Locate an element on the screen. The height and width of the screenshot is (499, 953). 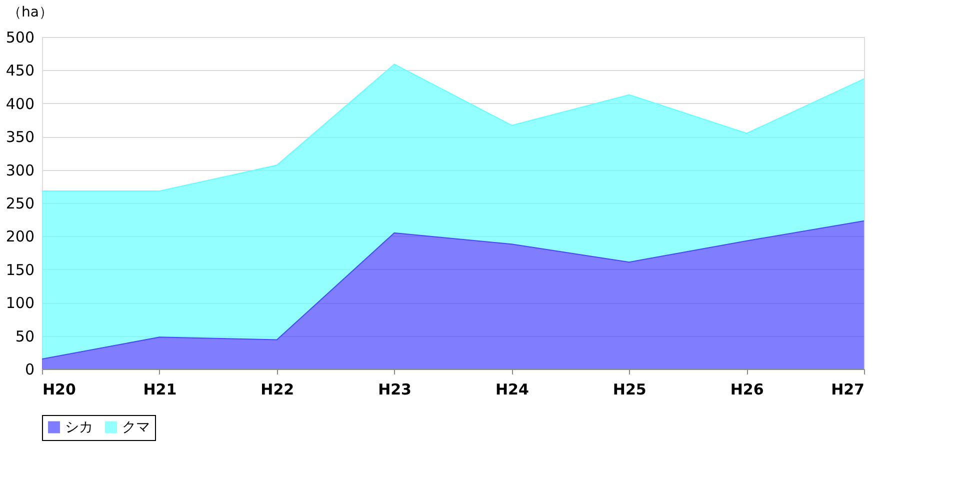
y-tick-label: 400 is located at coordinates (20, 103).